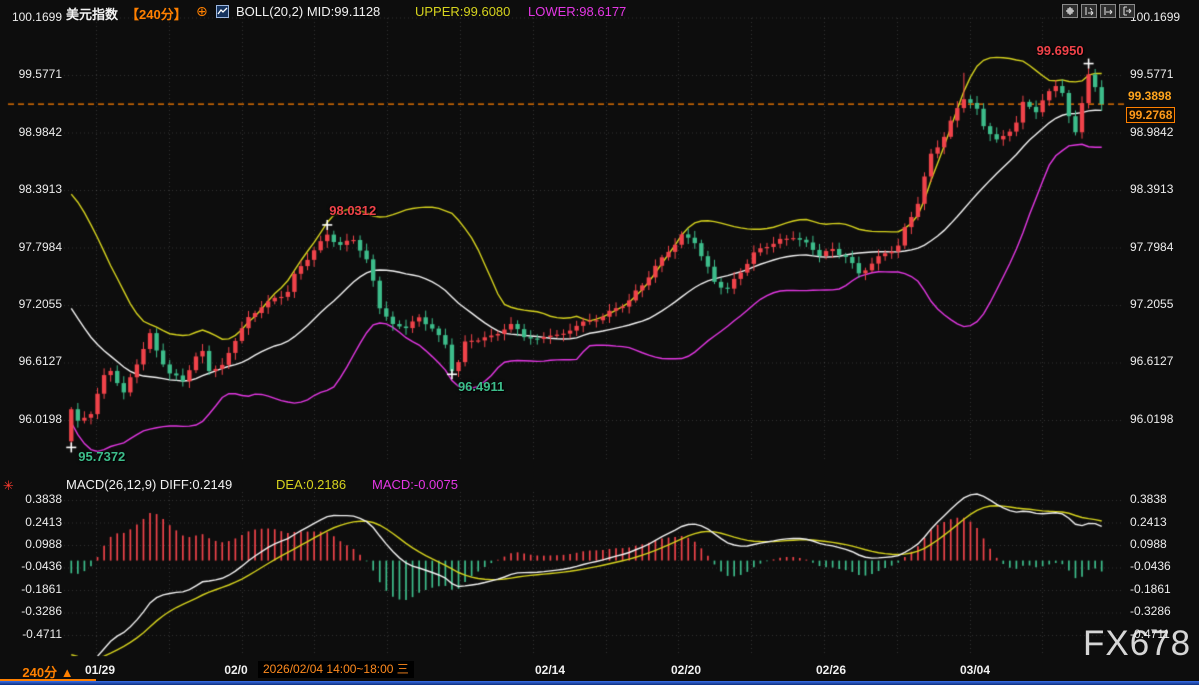 This screenshot has width=1199, height=685. Describe the element at coordinates (100, 670) in the screenshot. I see `time-axis-tick: 01/29` at that location.